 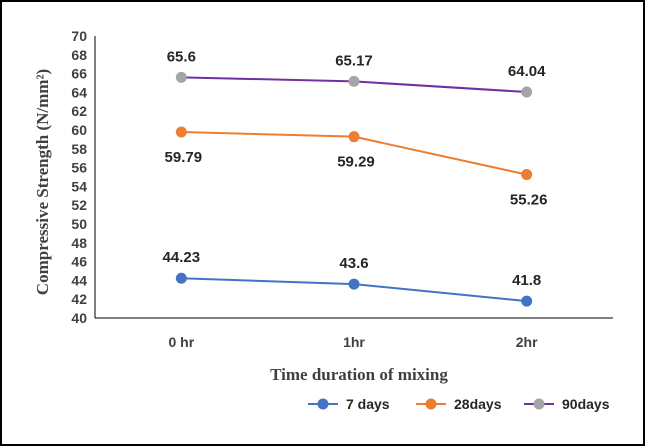 What do you see at coordinates (527, 342) in the screenshot?
I see `x-tick-label: 2hr` at bounding box center [527, 342].